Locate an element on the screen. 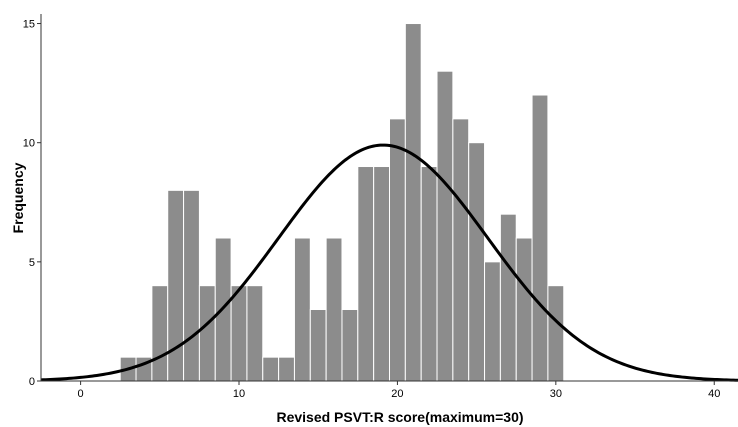  x-tick-label: 30 is located at coordinates (556, 394).